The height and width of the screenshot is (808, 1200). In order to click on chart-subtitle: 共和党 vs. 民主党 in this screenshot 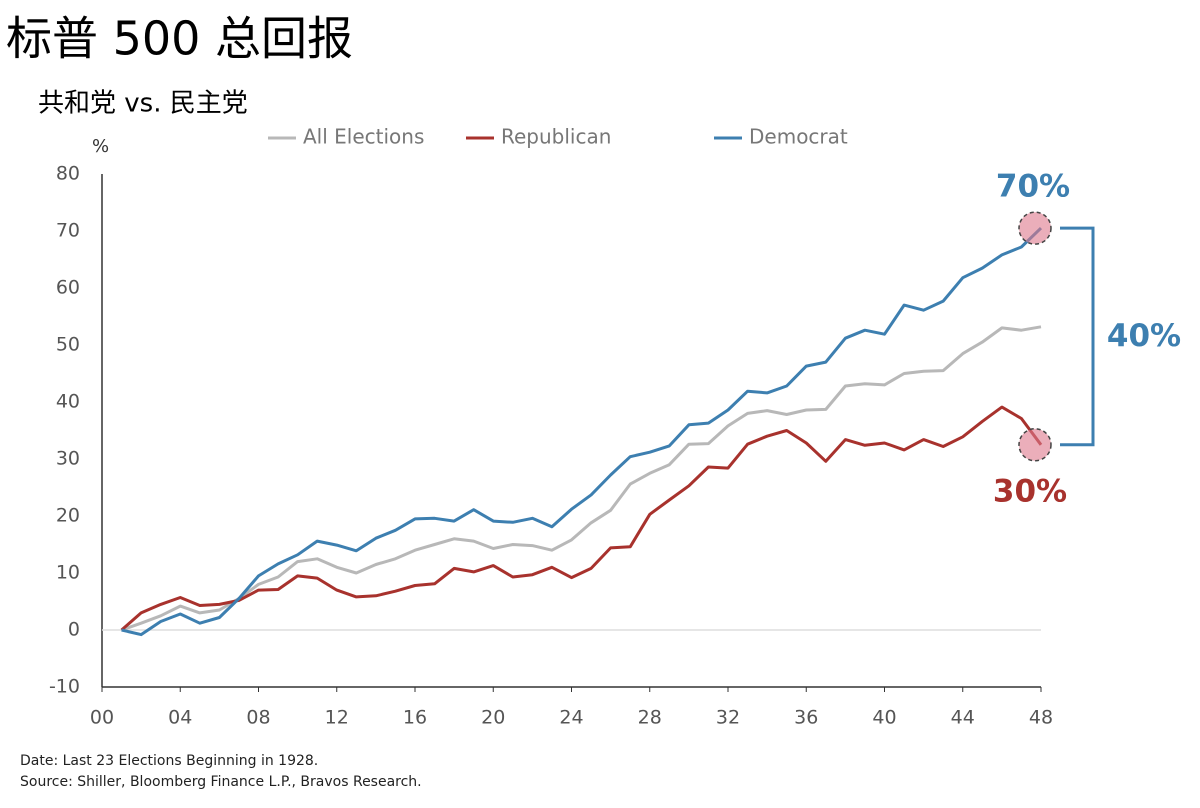, I will do `click(143, 104)`.